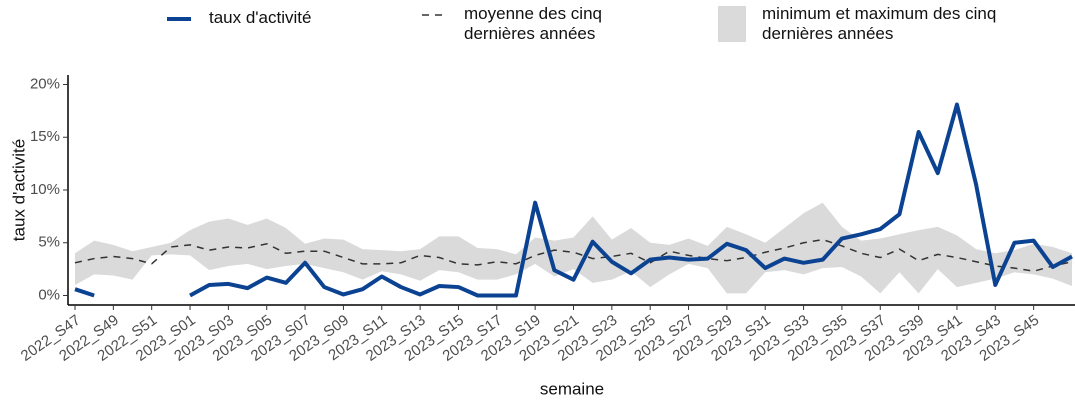  What do you see at coordinates (267, 28) in the screenshot?
I see `legend-item: taux d'activité` at bounding box center [267, 28].